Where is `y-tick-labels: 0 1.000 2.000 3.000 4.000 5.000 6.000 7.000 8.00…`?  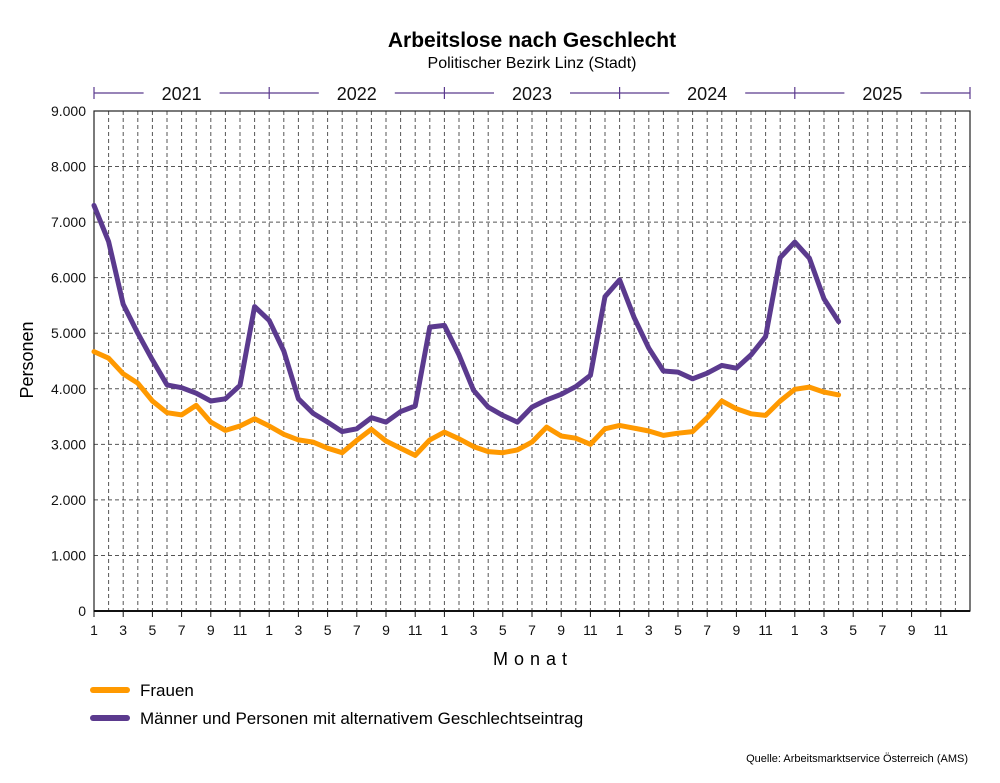
y-tick-labels: 0 1.000 2.000 3.000 4.000 5.000 6.000 7.000 8.00… is located at coordinates (68, 361).